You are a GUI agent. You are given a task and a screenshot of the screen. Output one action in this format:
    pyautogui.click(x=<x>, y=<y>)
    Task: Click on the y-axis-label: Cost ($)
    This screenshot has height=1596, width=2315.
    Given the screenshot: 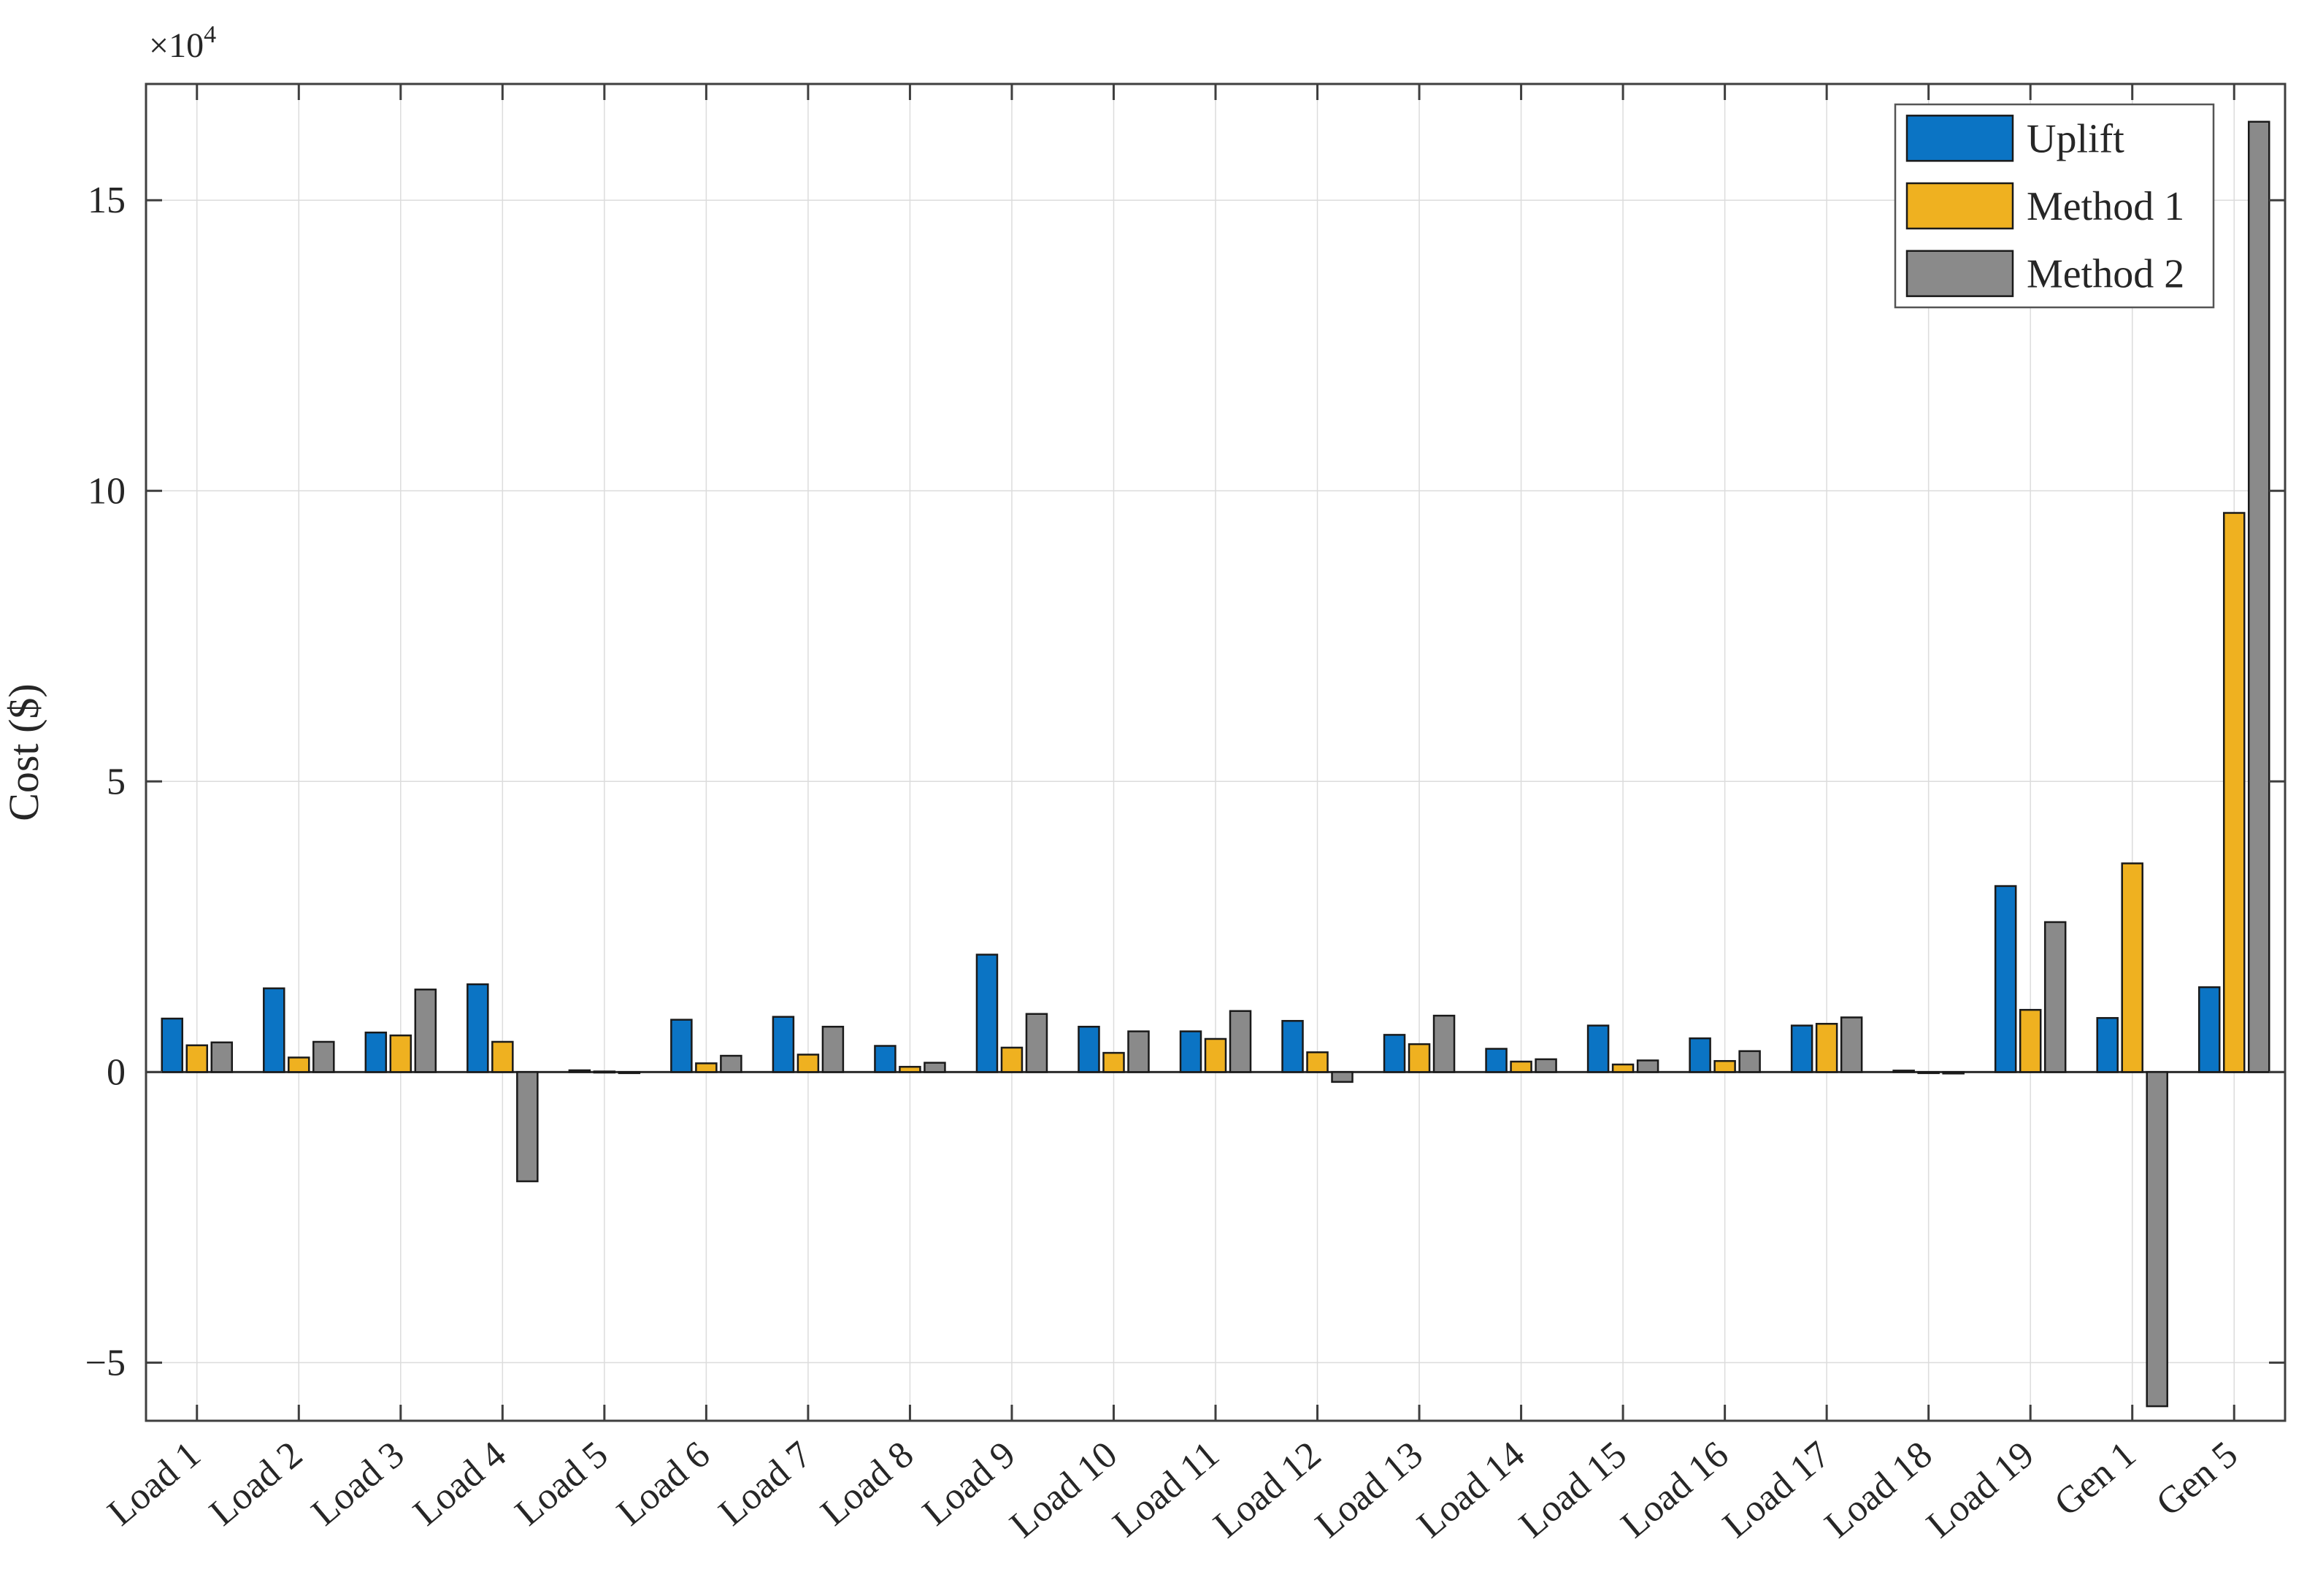 What is the action you would take?
    pyautogui.click(x=23, y=752)
    